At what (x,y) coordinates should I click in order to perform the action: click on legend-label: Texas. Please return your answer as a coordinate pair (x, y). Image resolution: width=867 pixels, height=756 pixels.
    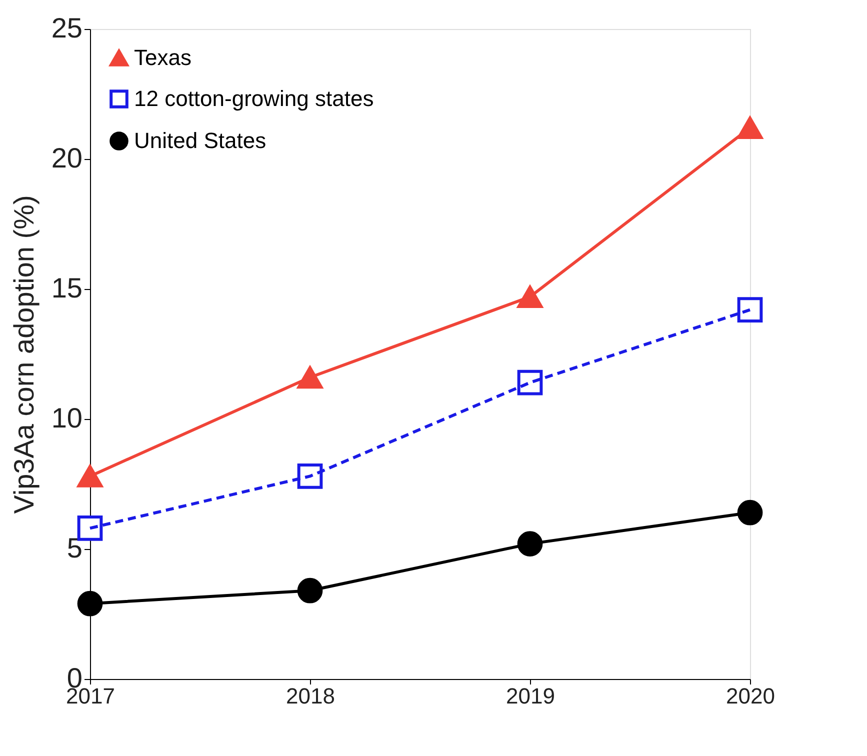
    Looking at the image, I should click on (163, 57).